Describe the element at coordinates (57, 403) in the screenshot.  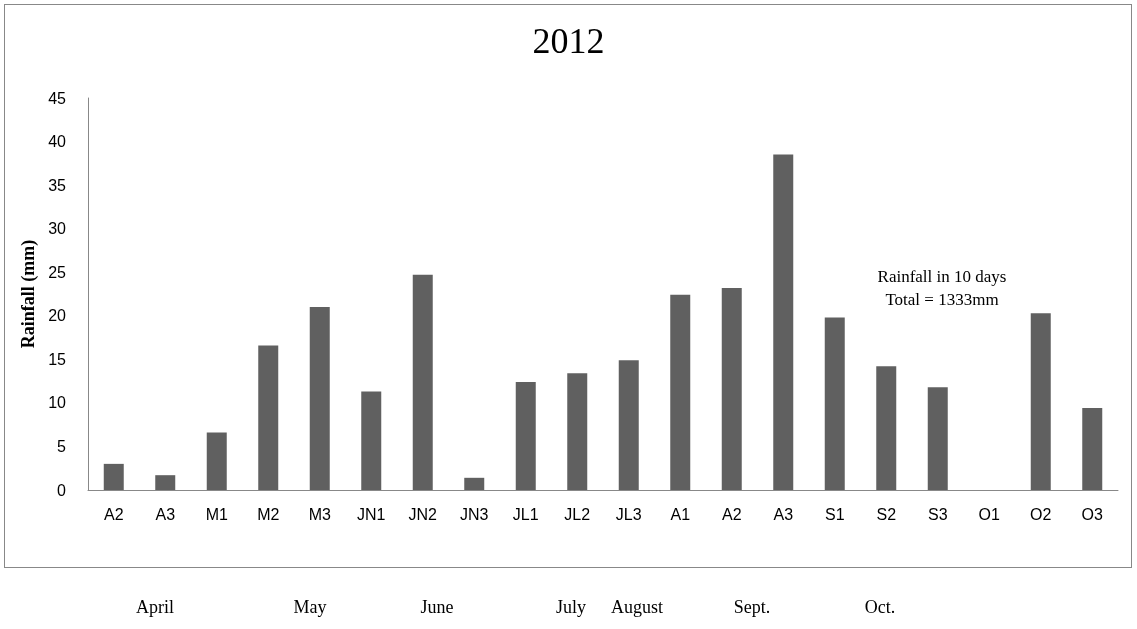
I see `y-tick-label: 10` at that location.